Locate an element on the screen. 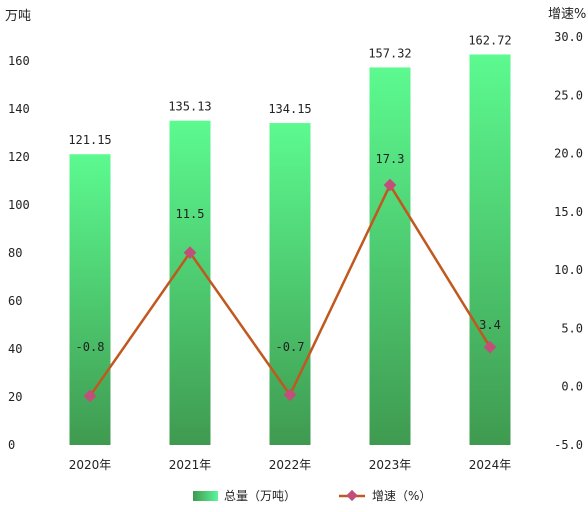 The image size is (588, 512). right-tick-label: 10.0 is located at coordinates (568, 270).